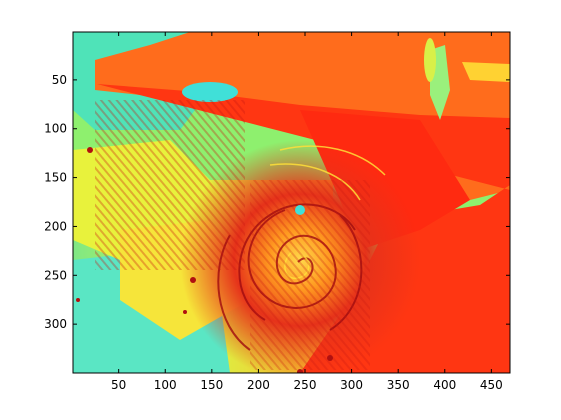 This screenshot has height=420, width=561. What do you see at coordinates (211, 385) in the screenshot?
I see `x-tick-label: 150` at bounding box center [211, 385].